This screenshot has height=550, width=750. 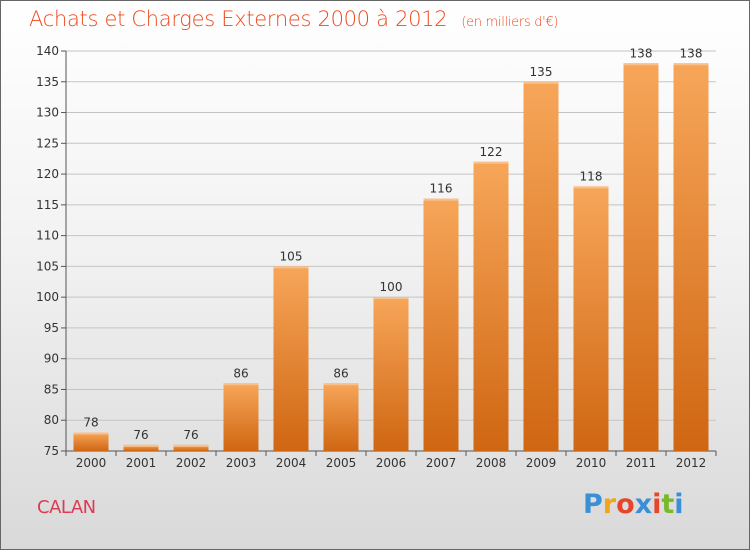 What do you see at coordinates (51, 359) in the screenshot?
I see `y-tick-label: 90` at bounding box center [51, 359].